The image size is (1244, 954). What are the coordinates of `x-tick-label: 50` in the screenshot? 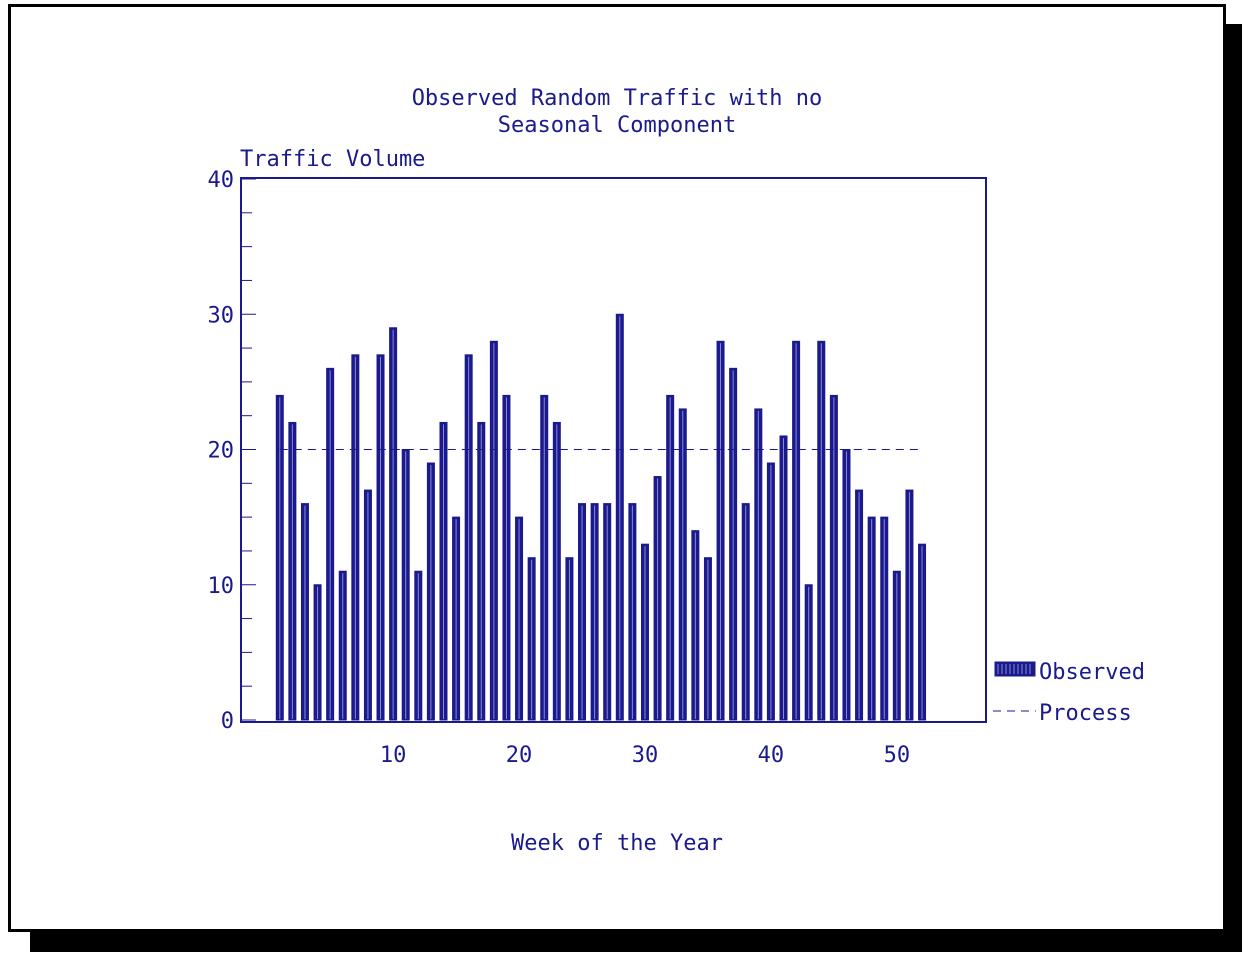 It's located at (897, 755).